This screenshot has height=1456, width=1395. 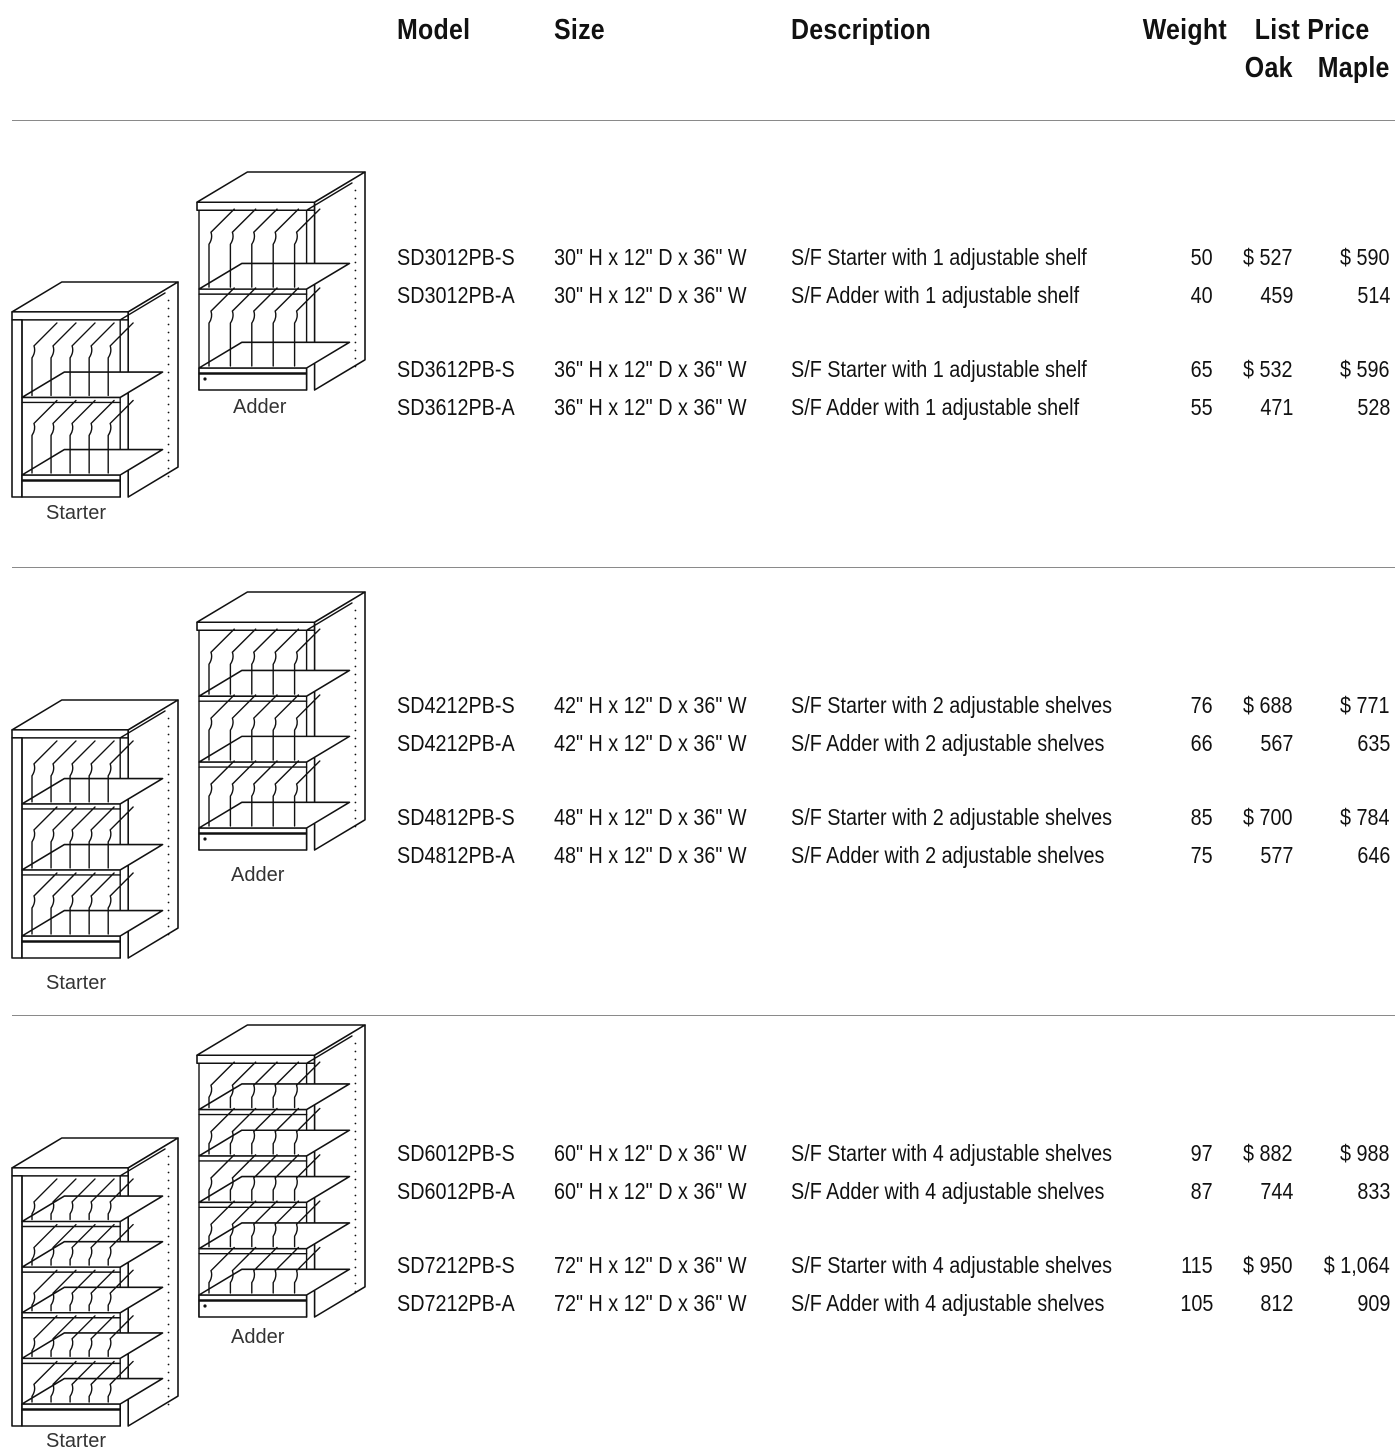 What do you see at coordinates (1201, 855) in the screenshot?
I see `cell-weight: 75` at bounding box center [1201, 855].